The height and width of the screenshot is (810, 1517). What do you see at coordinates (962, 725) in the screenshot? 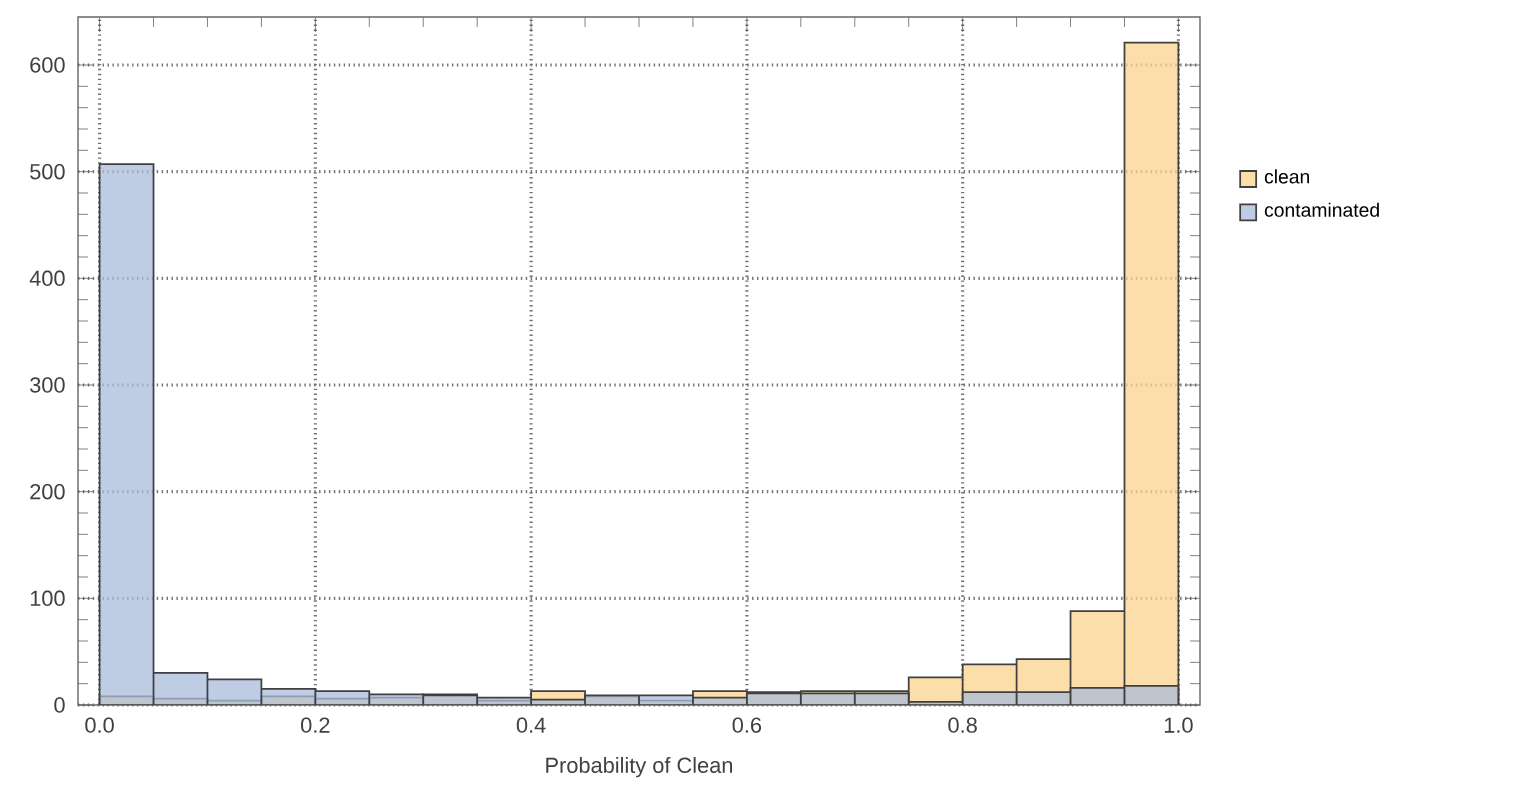
I see `x-tick-label: 0.8` at bounding box center [962, 725].